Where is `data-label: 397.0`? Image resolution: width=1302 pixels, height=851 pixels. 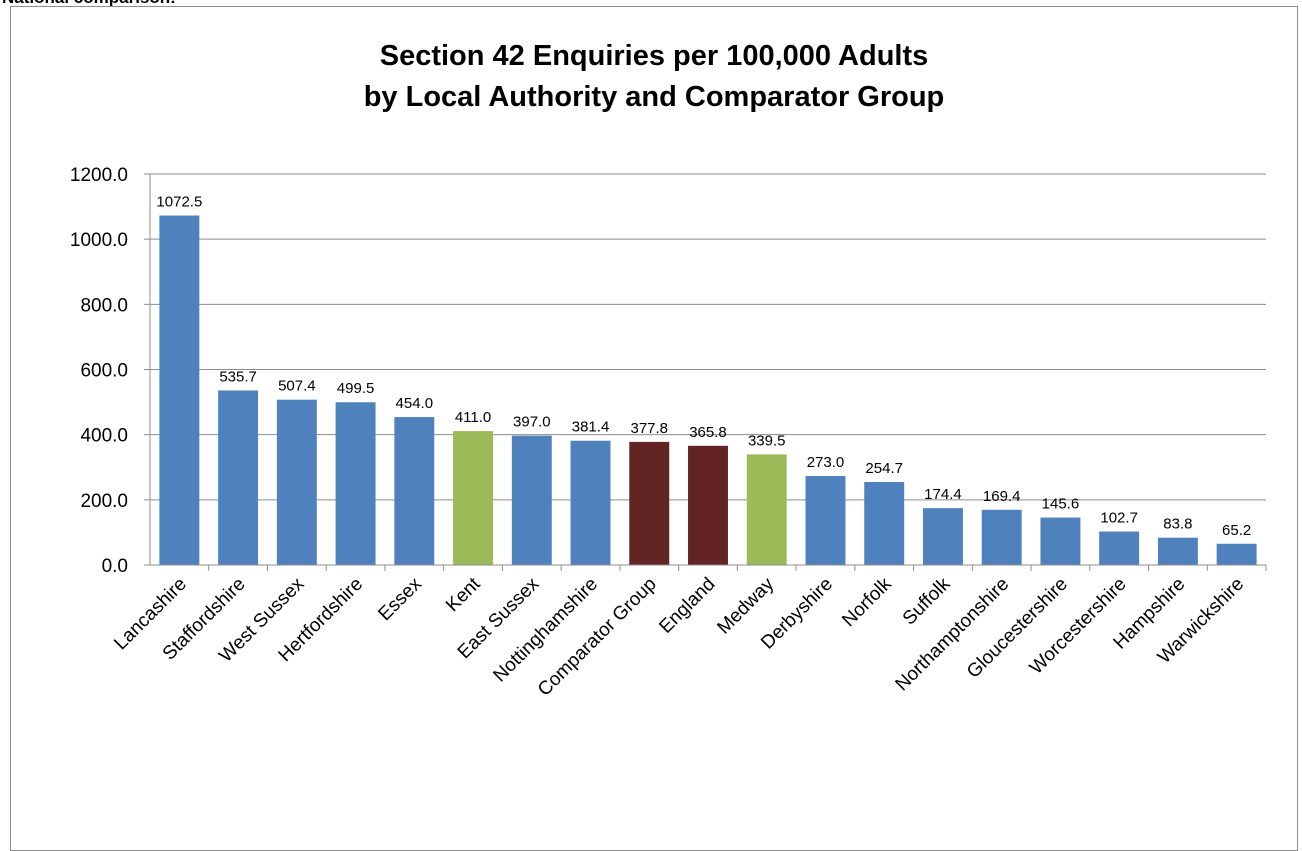
data-label: 397.0 is located at coordinates (532, 422).